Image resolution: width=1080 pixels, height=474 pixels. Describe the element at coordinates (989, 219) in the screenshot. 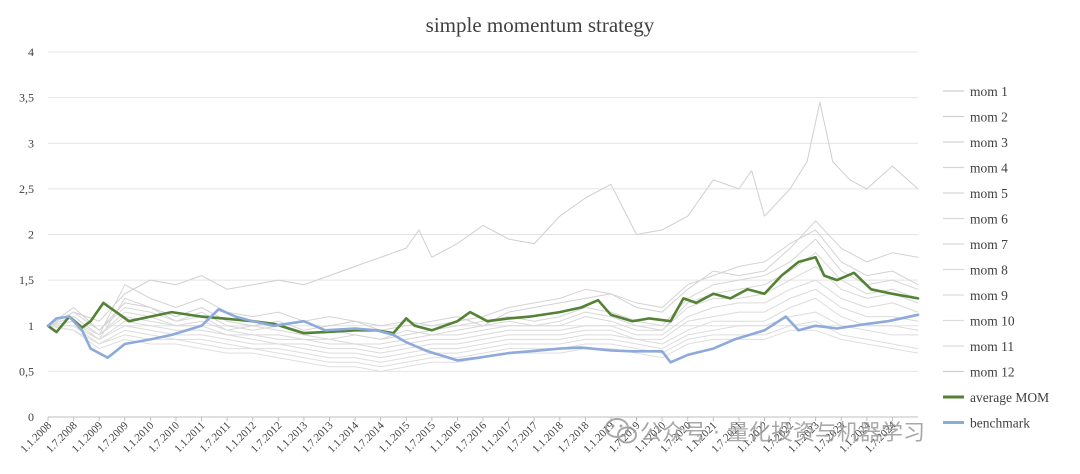

I see `legend-label: mom 6` at that location.